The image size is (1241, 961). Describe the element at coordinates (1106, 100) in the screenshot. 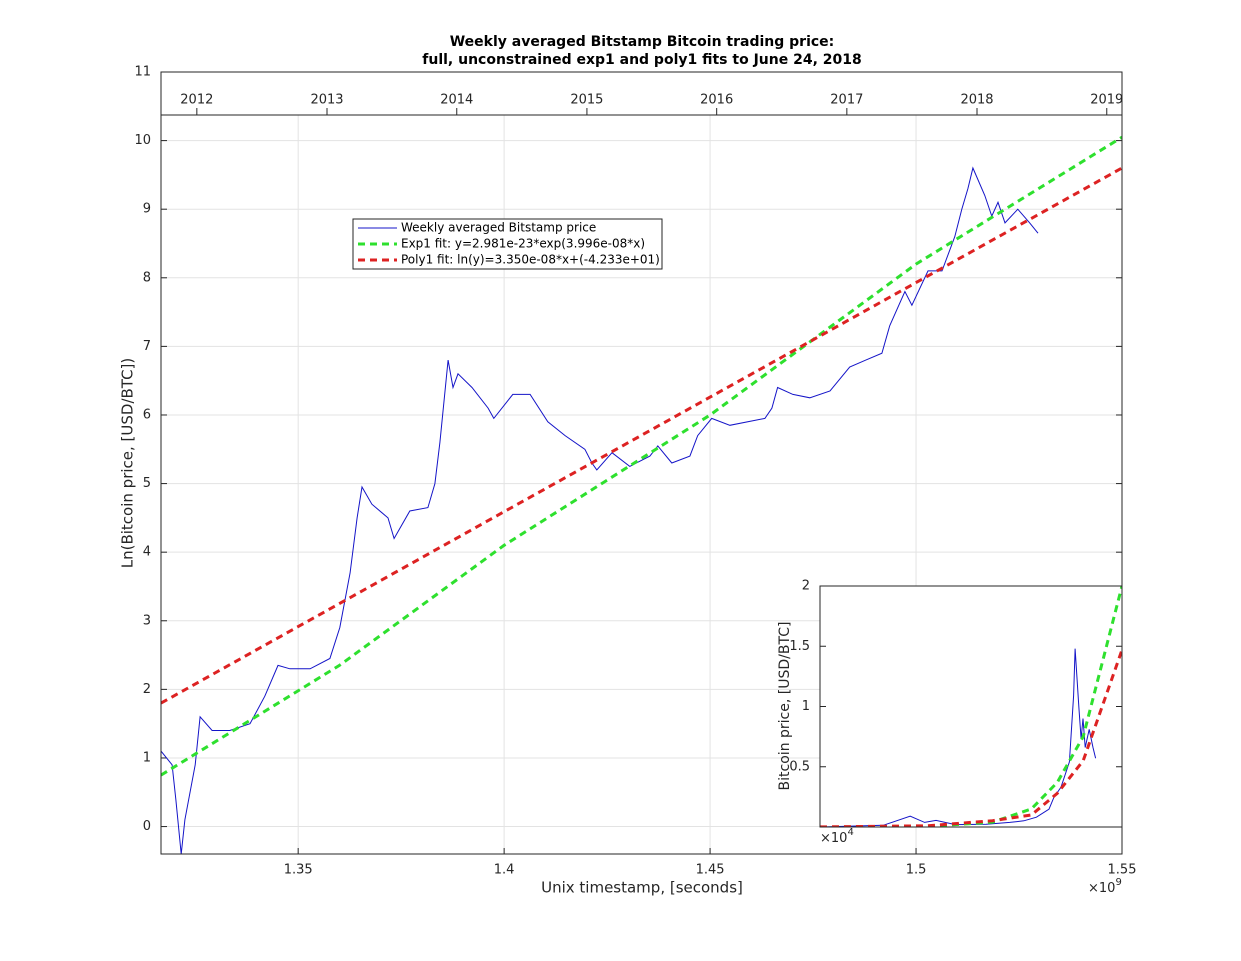

I see `year-tick-label: 2019` at that location.